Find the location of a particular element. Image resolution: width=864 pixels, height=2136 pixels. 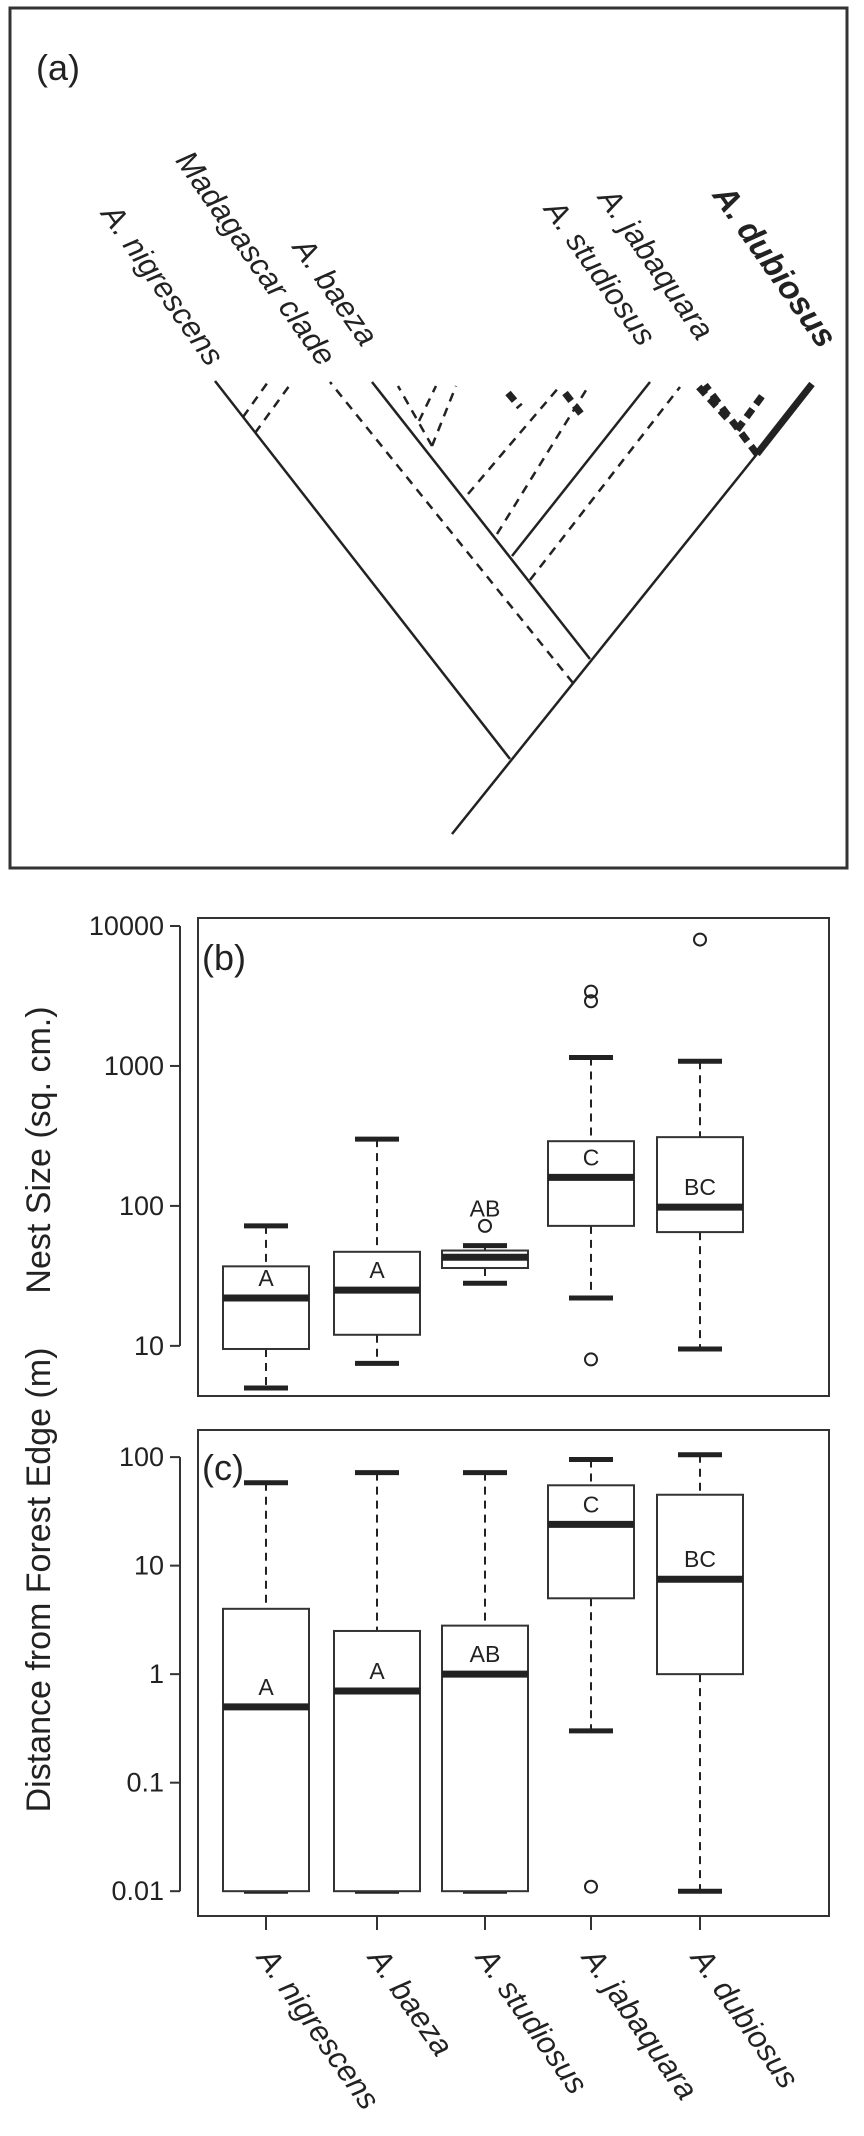

y-axis-label: Distance from Forest Edge (m) is located at coordinates (39, 1580).